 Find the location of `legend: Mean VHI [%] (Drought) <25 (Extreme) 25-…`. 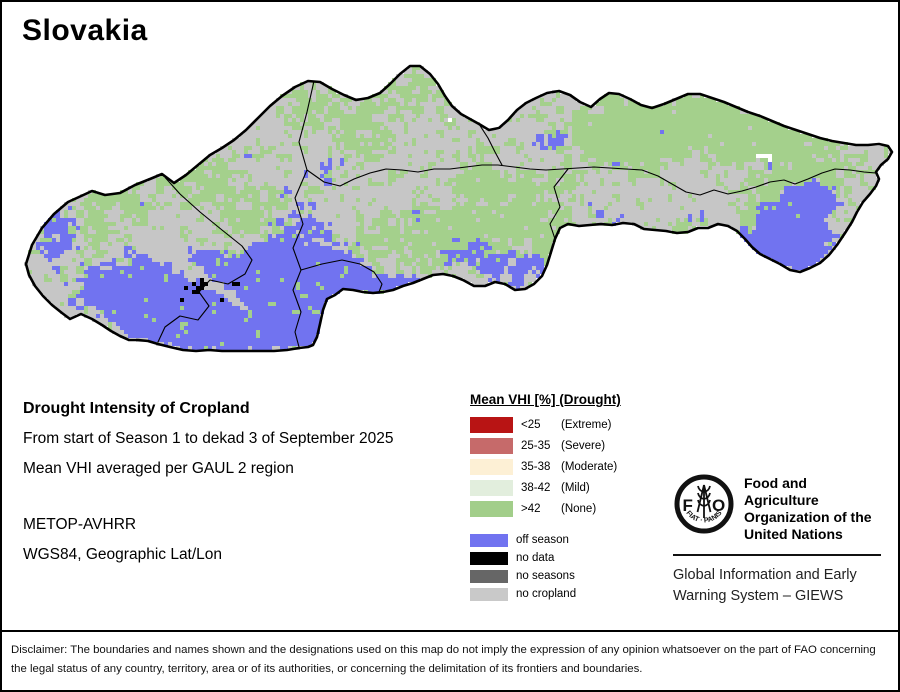

legend: Mean VHI [%] (Drought) <25 (Extreme) 25-… is located at coordinates (575, 497).